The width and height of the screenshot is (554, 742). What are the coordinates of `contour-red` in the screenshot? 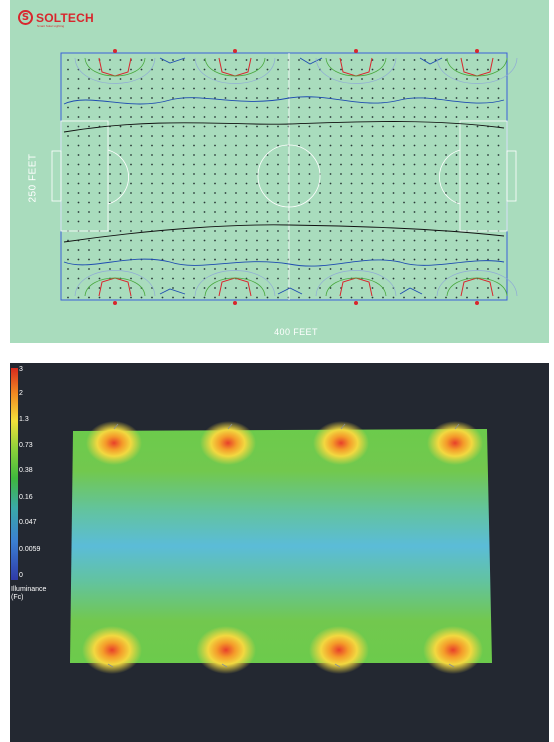 It's located at (477, 287).